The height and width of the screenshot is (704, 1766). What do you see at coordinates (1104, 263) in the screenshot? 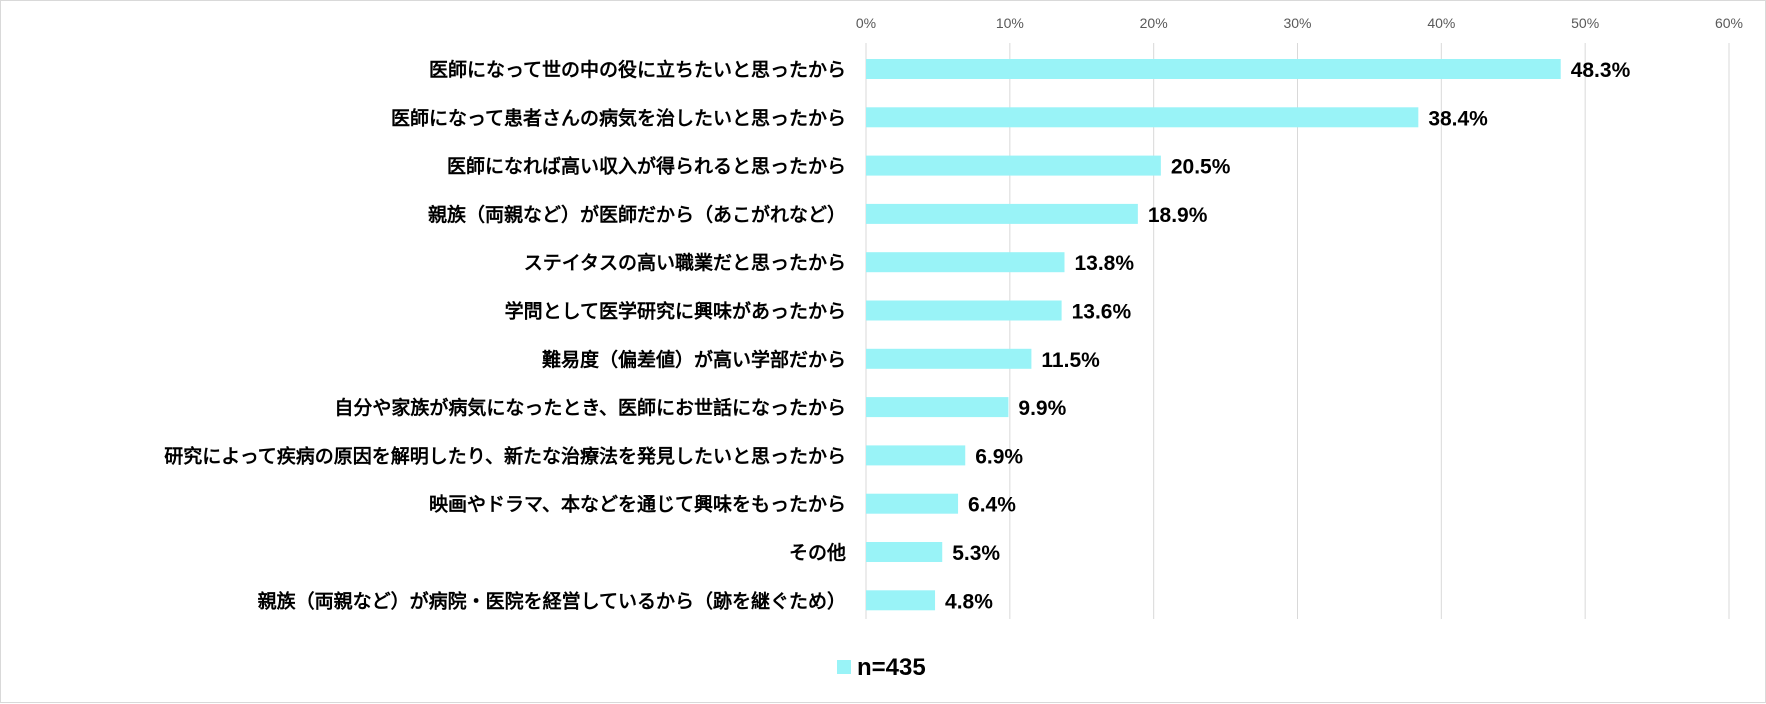
I see `data-label: 13.8%` at bounding box center [1104, 263].